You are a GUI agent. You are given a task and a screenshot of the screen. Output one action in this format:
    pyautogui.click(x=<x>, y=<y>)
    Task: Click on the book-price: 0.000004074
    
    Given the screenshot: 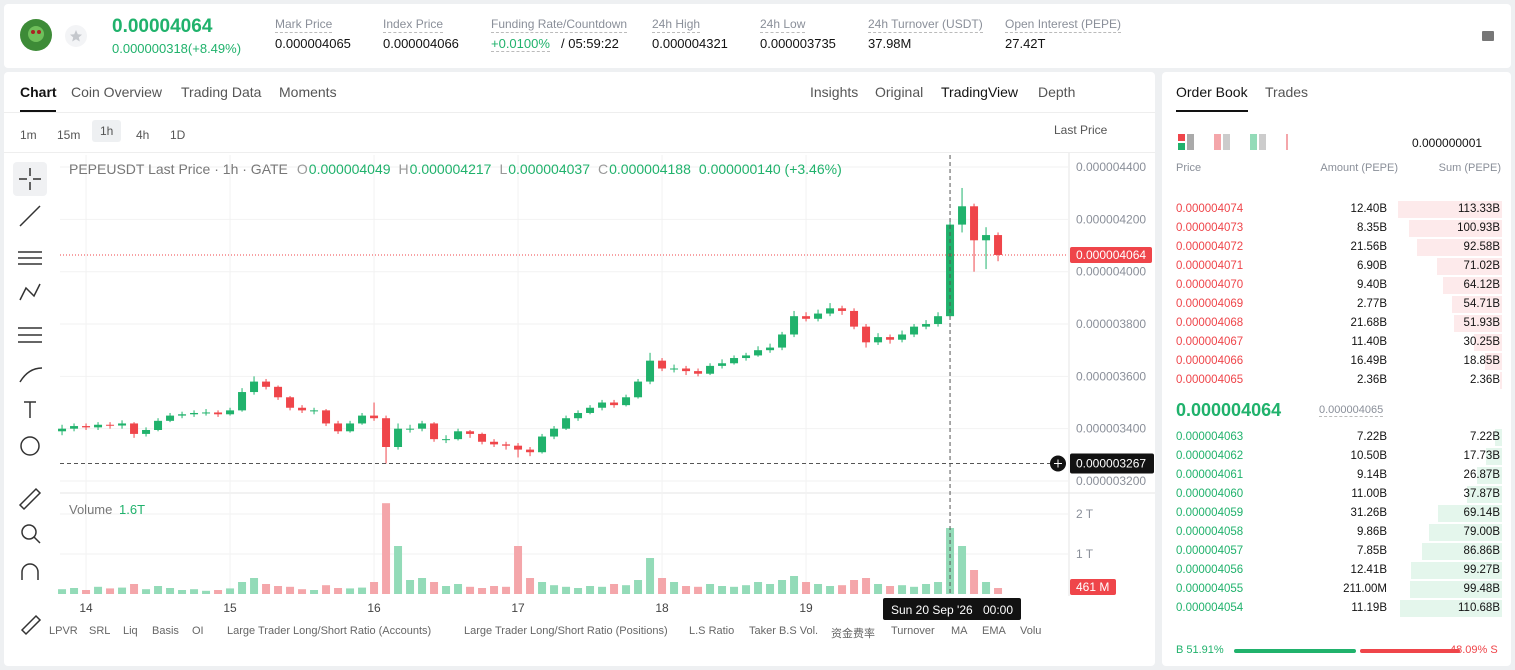 What is the action you would take?
    pyautogui.click(x=1210, y=209)
    